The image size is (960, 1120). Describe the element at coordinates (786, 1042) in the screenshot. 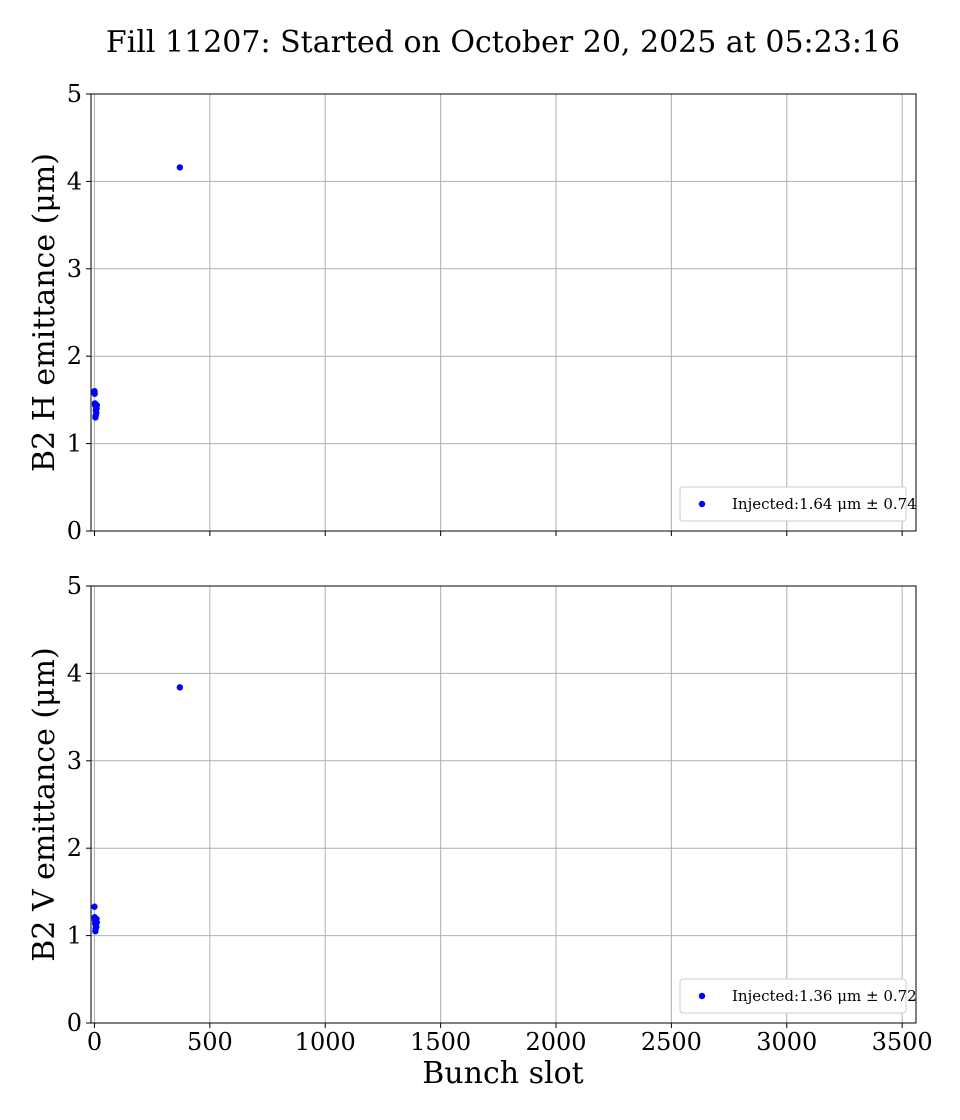

I see `x-tick-label: 3000` at that location.